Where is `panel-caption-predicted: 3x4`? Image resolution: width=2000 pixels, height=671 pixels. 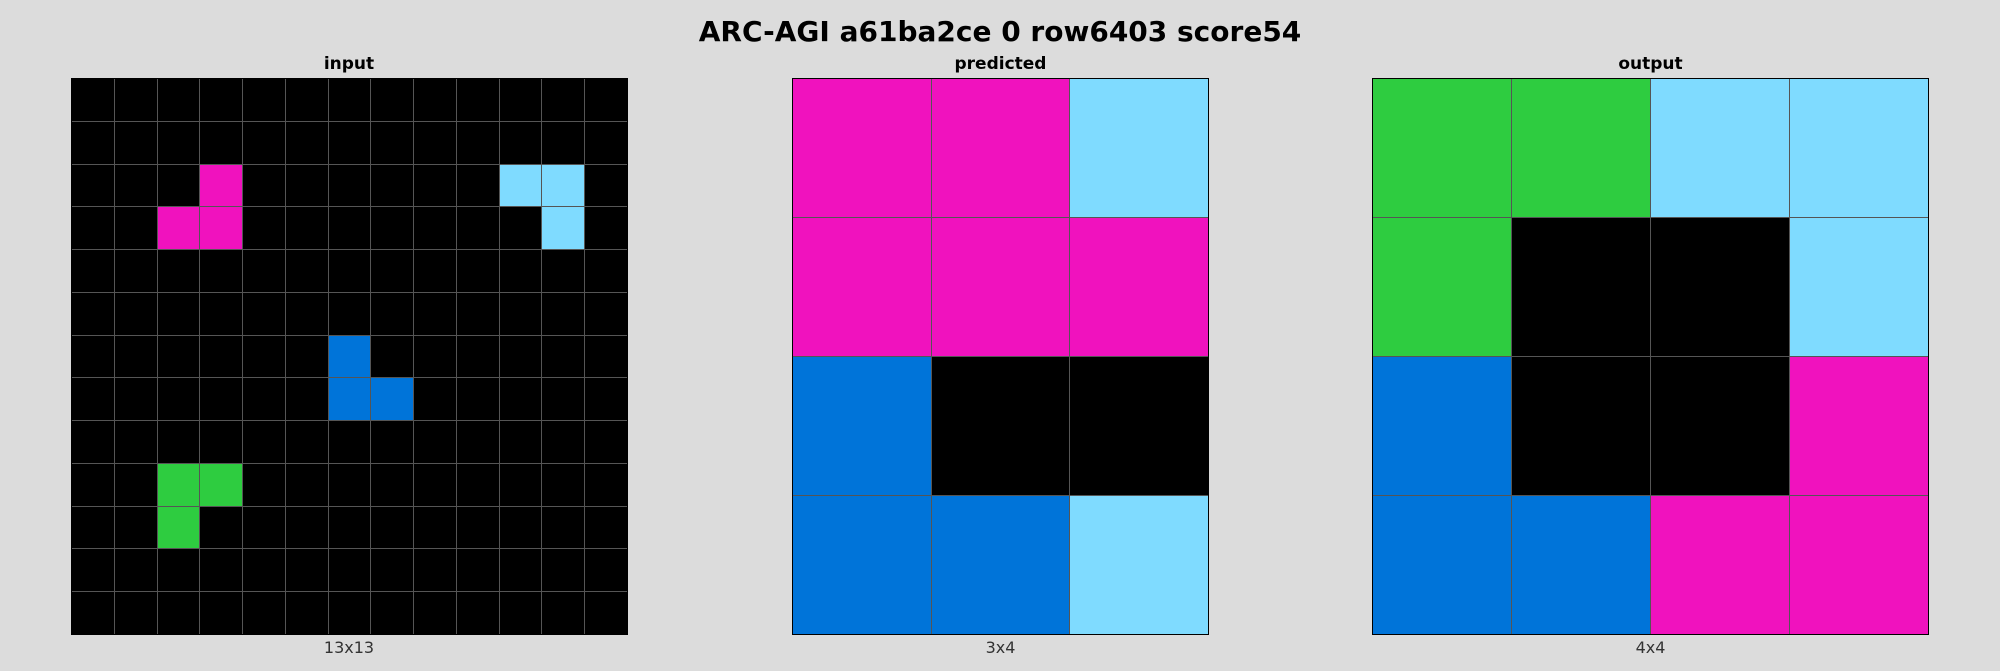 panel-caption-predicted: 3x4 is located at coordinates (1000, 647).